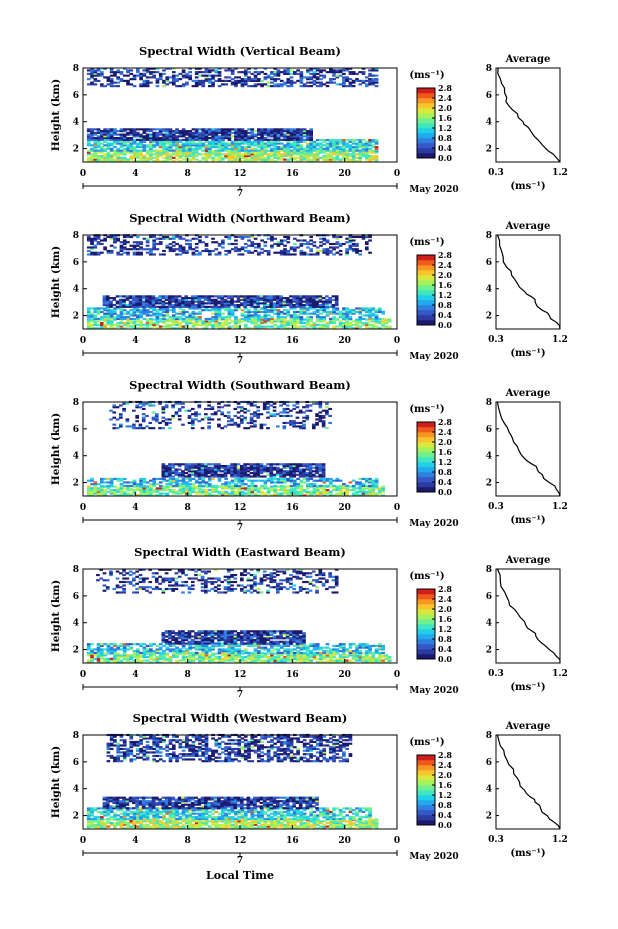 The height and width of the screenshot is (929, 618). Describe the element at coordinates (426, 318) in the screenshot. I see `colorbar-swatch` at that location.